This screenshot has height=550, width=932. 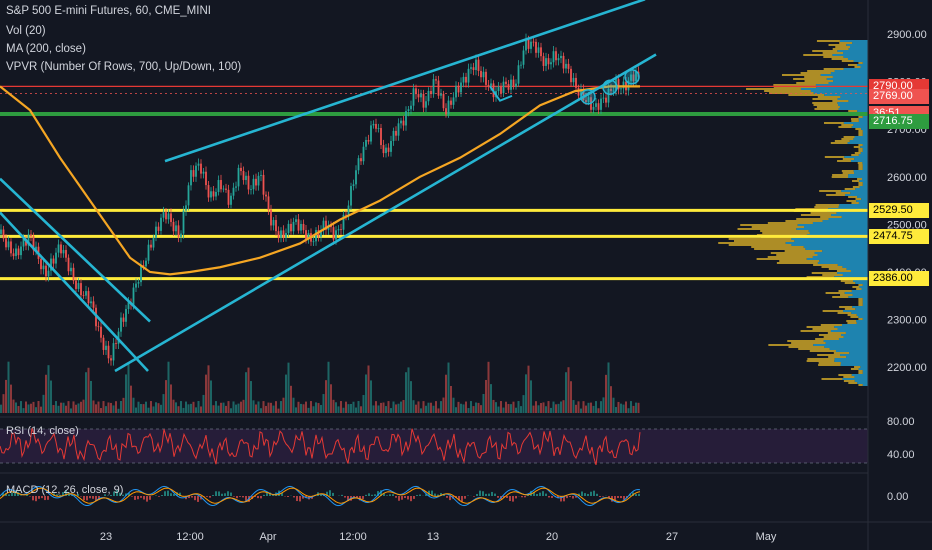 What do you see at coordinates (74, 291) in the screenshot?
I see `trendline` at bounding box center [74, 291].